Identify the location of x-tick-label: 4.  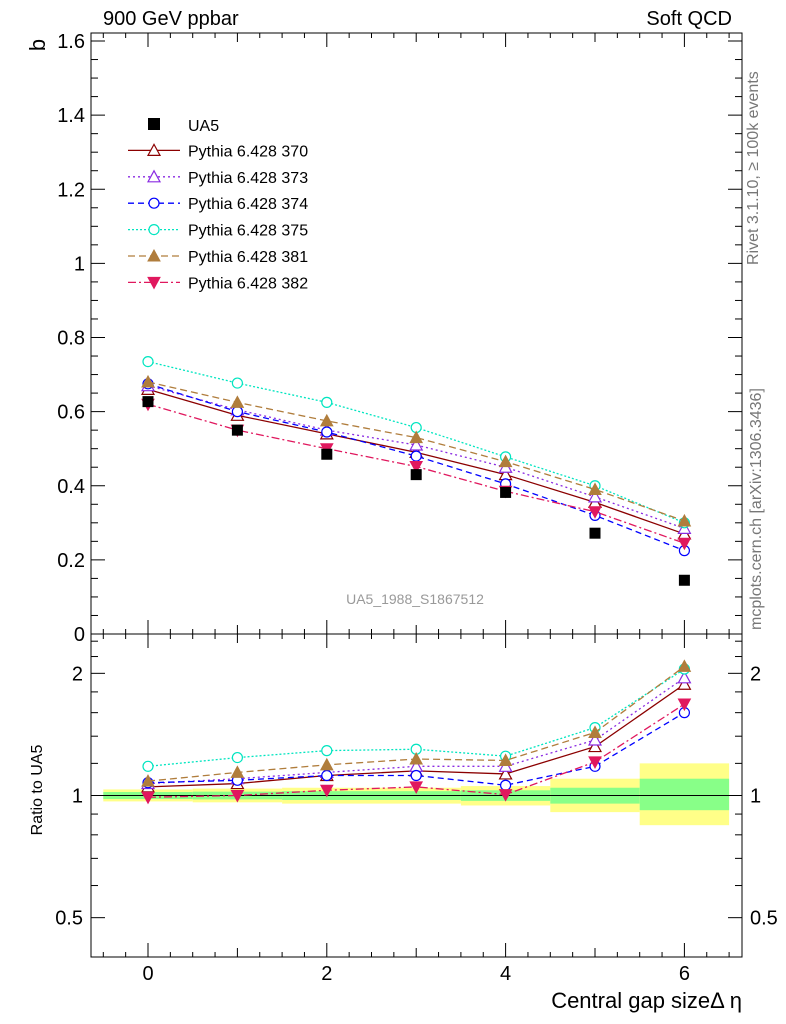
(505, 974).